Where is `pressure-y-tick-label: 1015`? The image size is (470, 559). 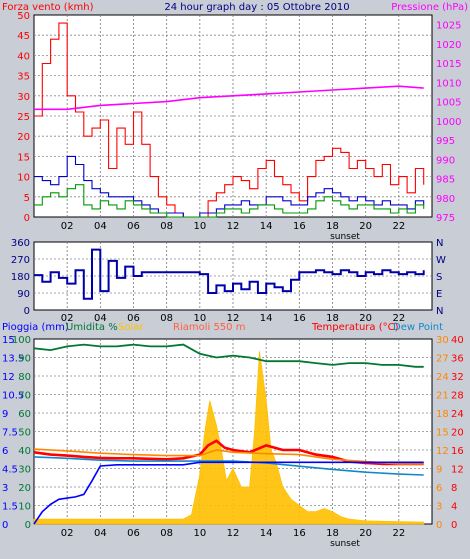
pressure-y-tick-label: 1015 is located at coordinates (448, 64).